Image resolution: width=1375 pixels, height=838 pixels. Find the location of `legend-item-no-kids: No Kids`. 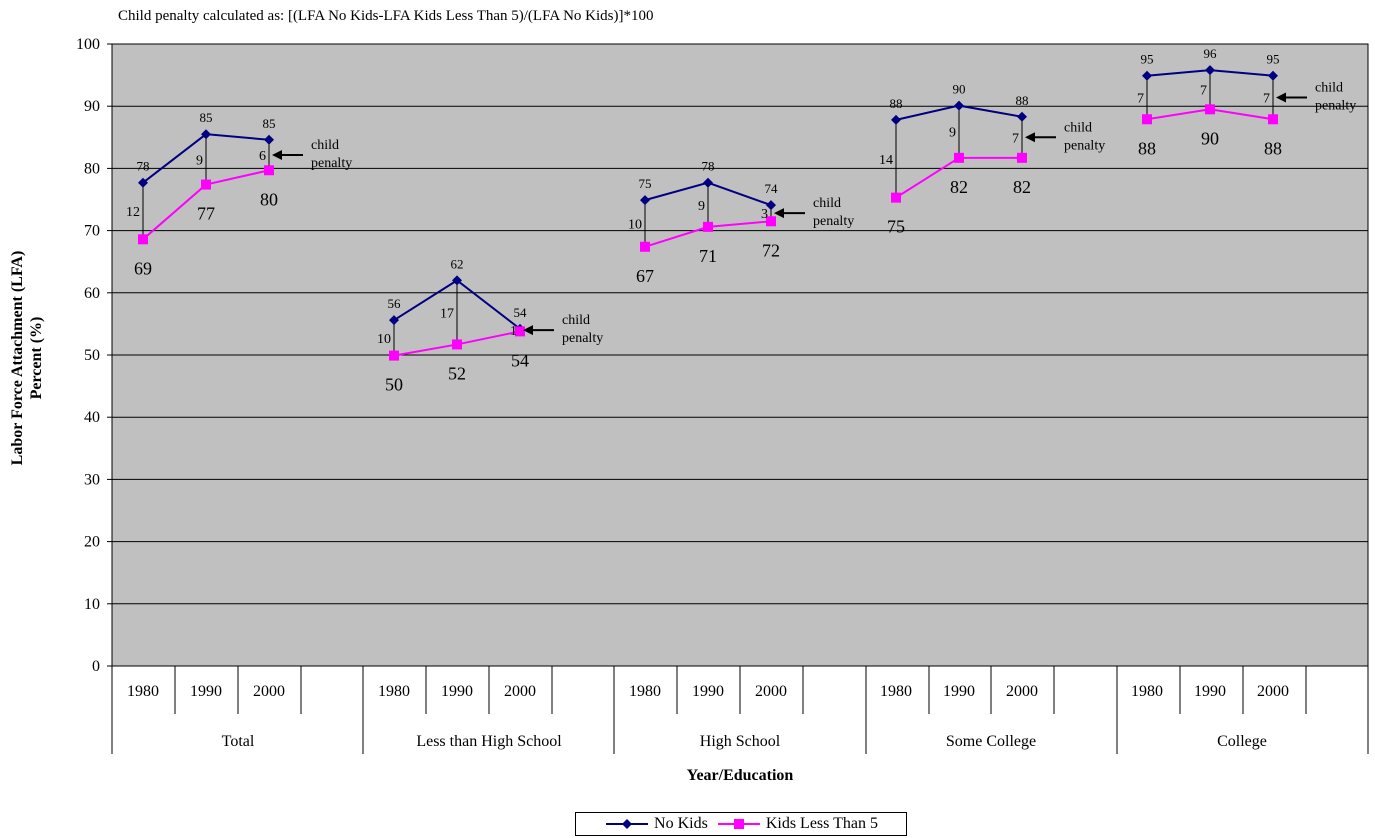

legend-item-no-kids: No Kids is located at coordinates (656, 824).